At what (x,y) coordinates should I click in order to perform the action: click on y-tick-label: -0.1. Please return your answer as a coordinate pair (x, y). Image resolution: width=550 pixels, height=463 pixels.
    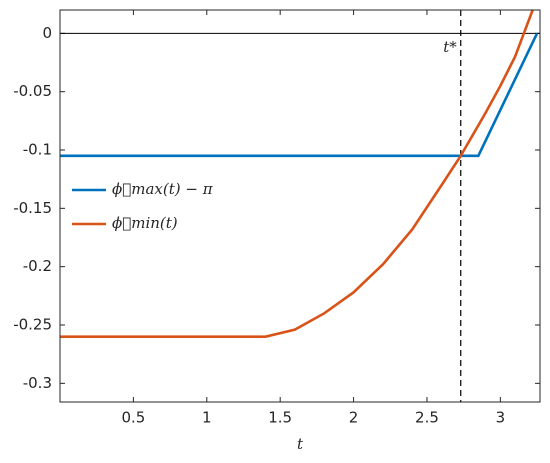
    Looking at the image, I should click on (37, 150).